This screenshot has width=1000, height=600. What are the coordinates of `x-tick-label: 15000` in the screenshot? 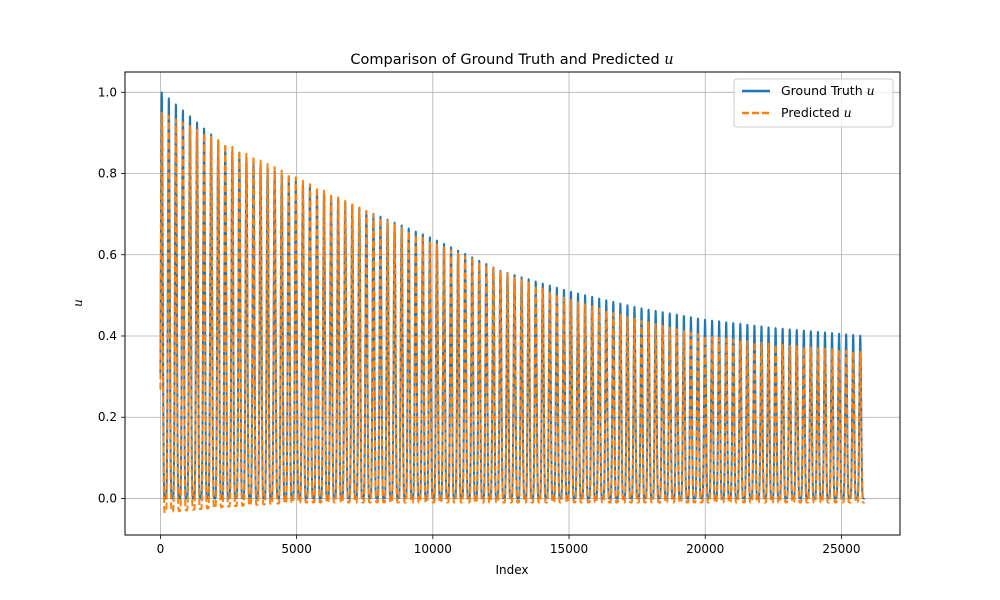 It's located at (569, 549).